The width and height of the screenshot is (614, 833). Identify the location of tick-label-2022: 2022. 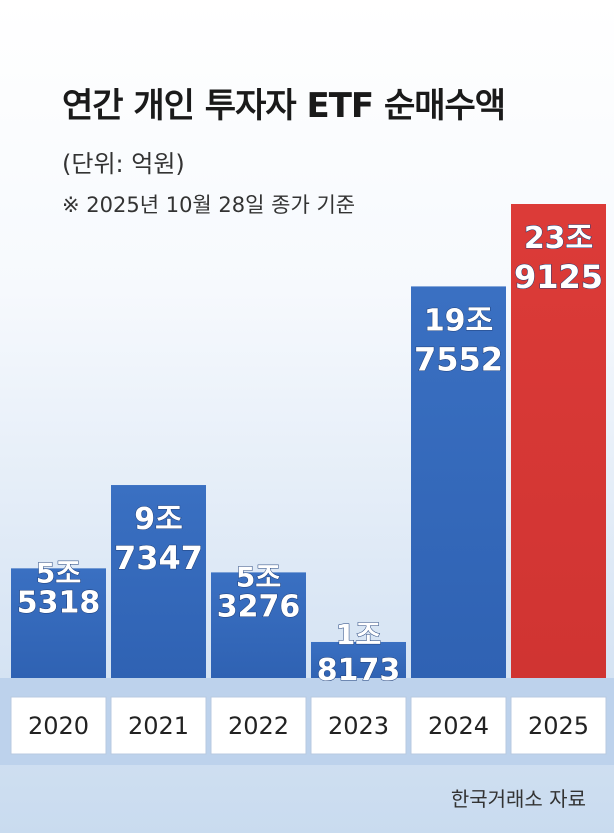
(258, 726).